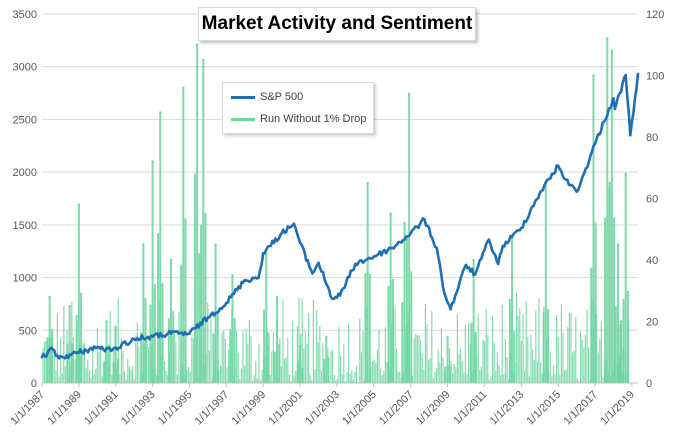 This screenshot has height=441, width=680. I want to click on y-left-tick-label: 3000, so click(25, 68).